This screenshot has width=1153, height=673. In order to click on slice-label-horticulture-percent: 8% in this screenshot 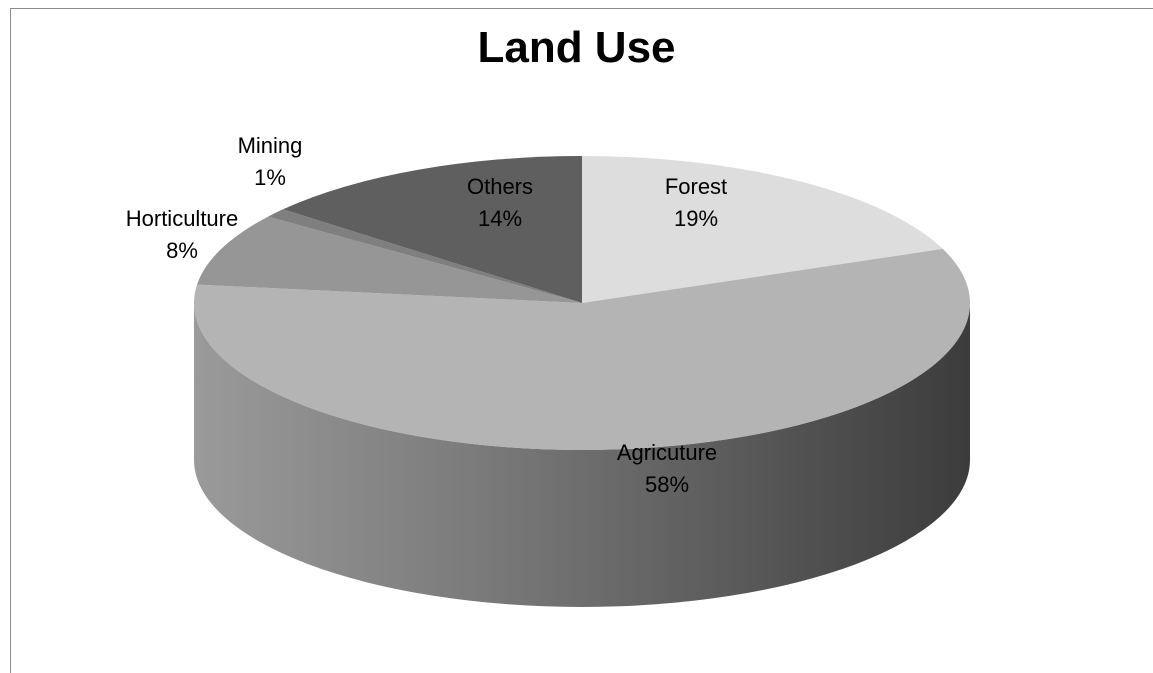, I will do `click(182, 250)`.